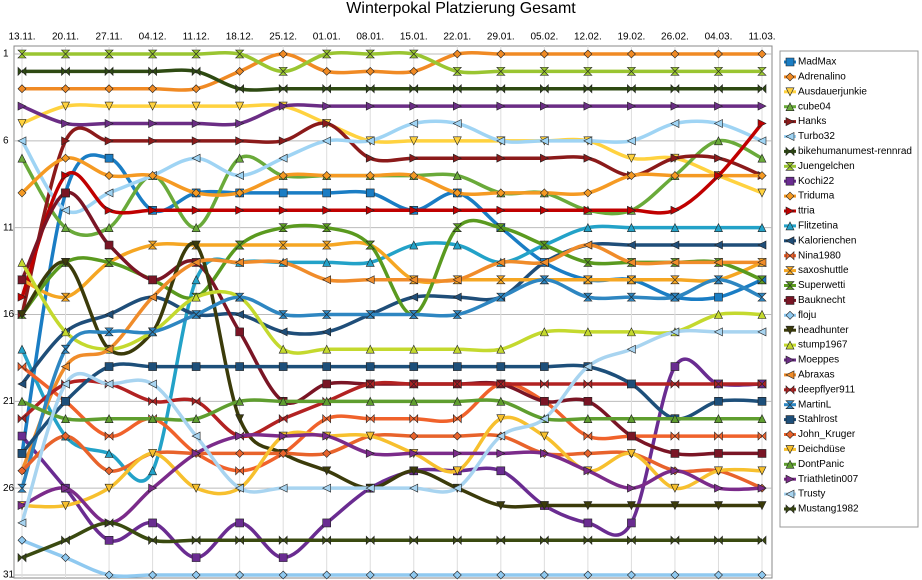 The image size is (922, 580). I want to click on legend-label: floju, so click(807, 315).